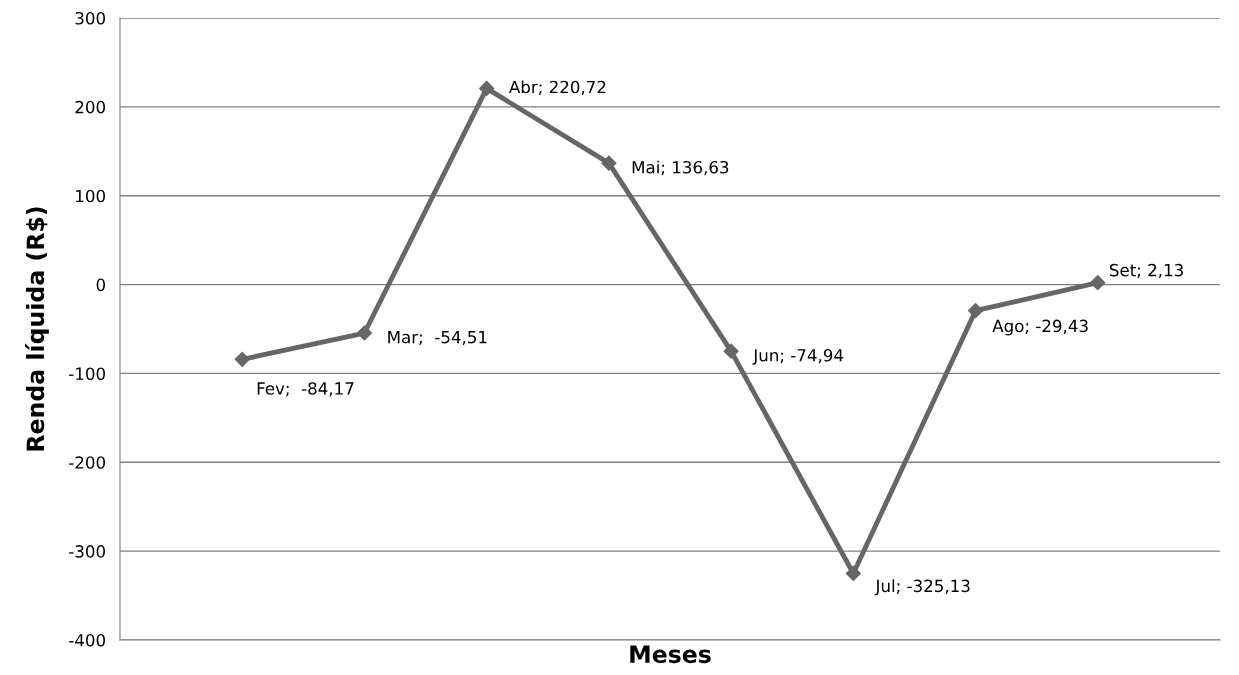  I want to click on data-label: Fev; -84,17, so click(305, 389).